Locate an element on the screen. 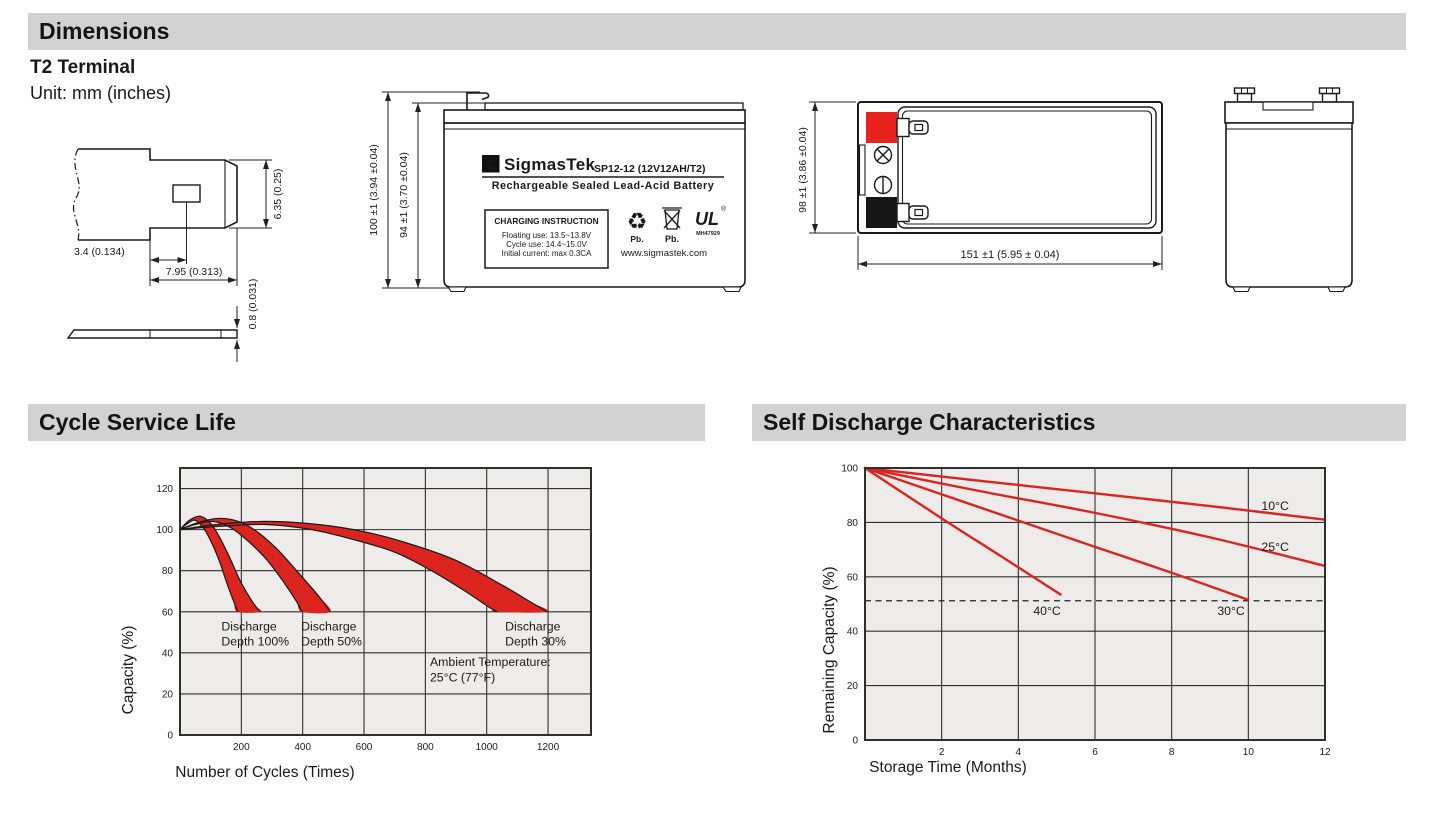 This screenshot has height=815, width=1434. crossed-bin-icon is located at coordinates (672, 218).